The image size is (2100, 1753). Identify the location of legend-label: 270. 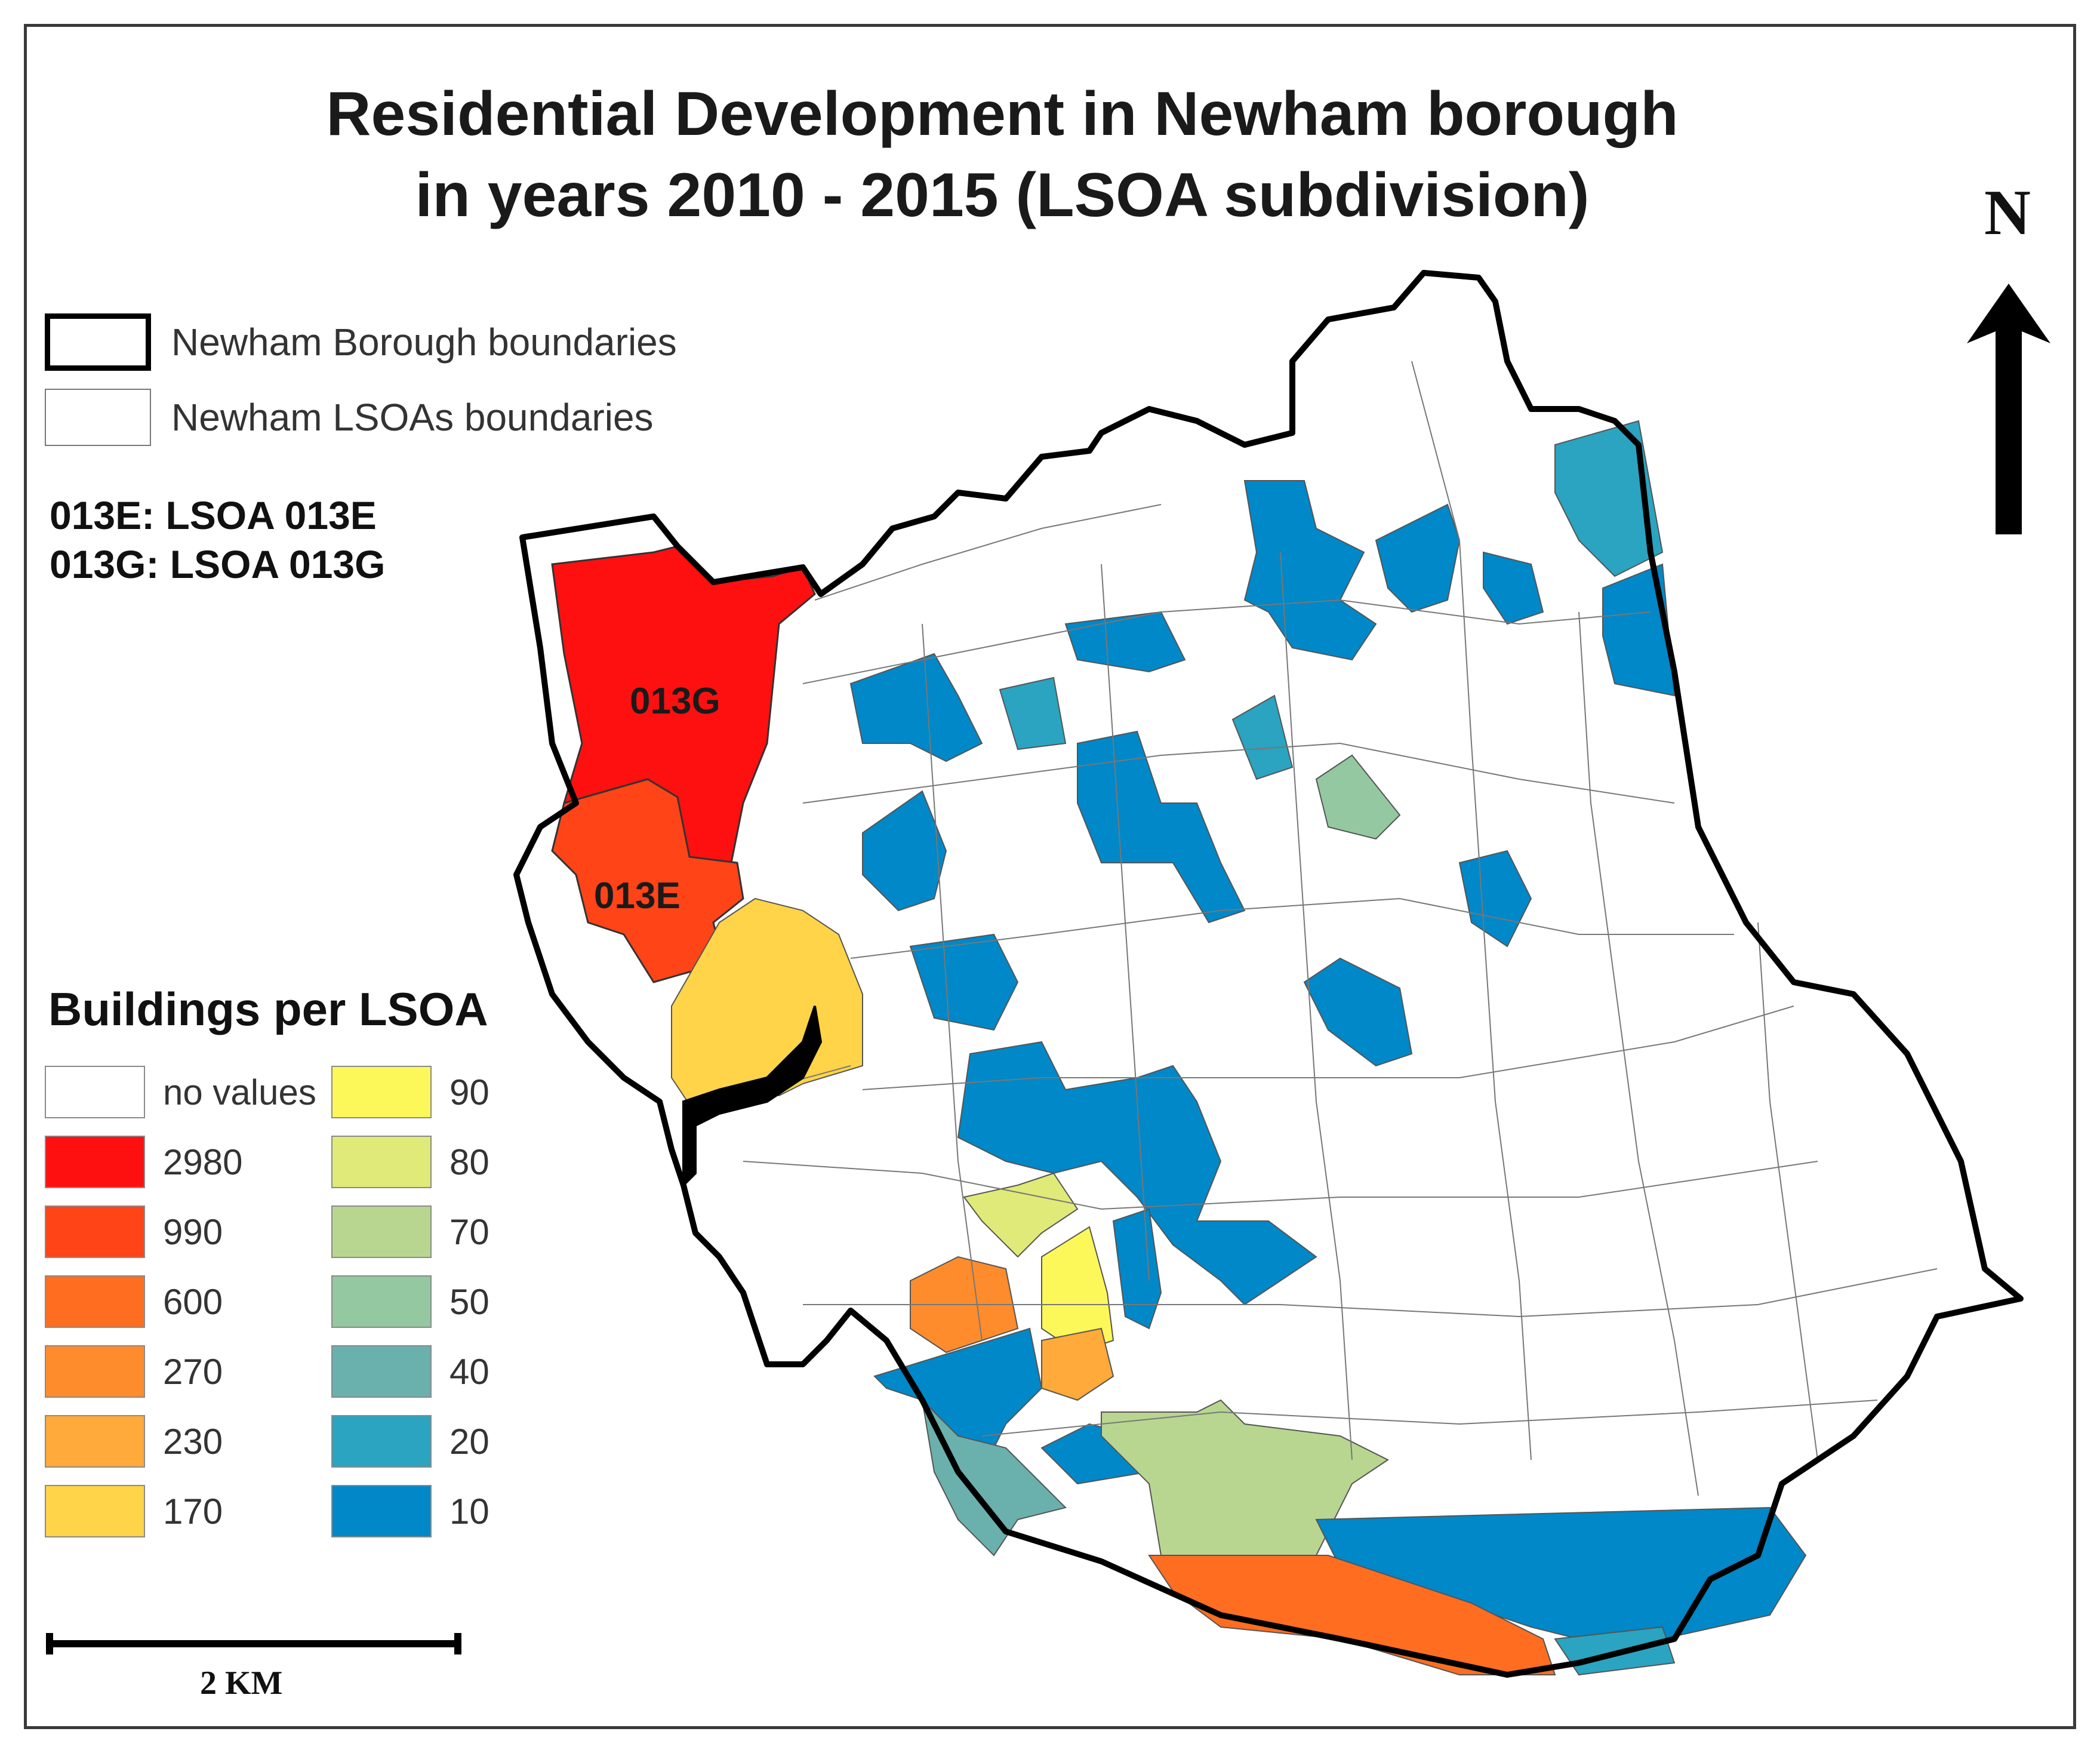
(193, 1372).